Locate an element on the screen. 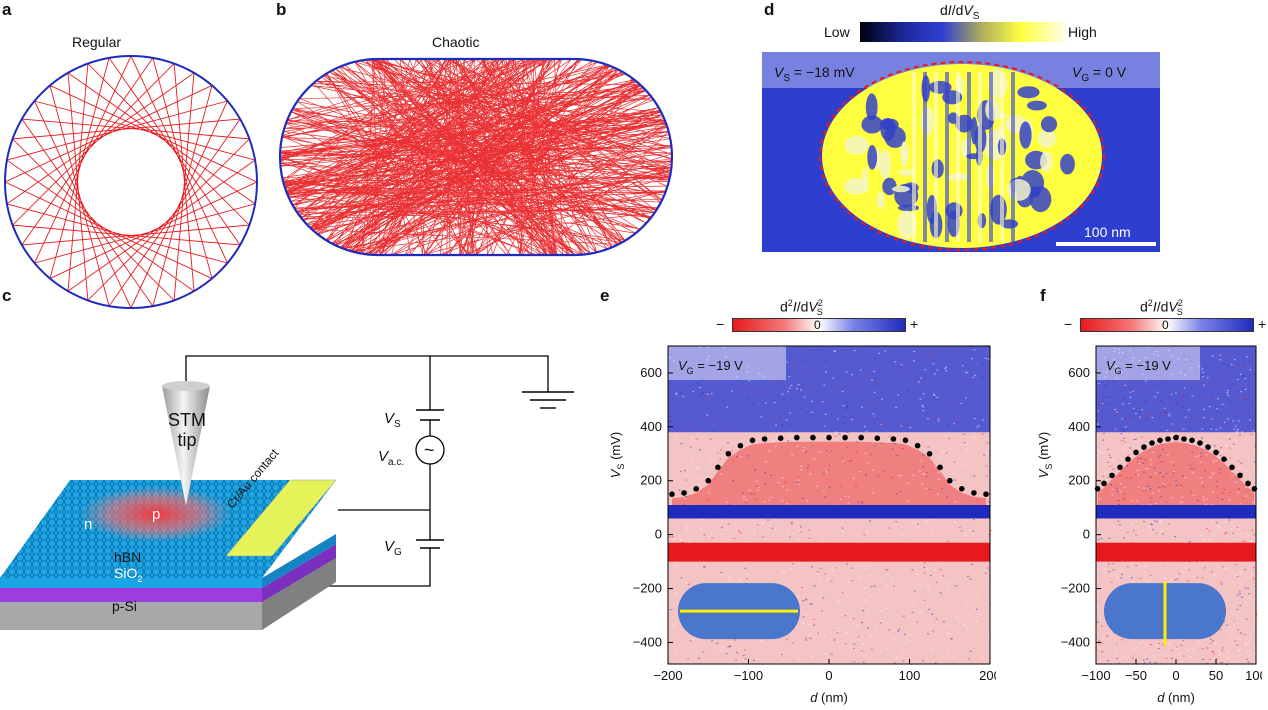  f-colorbar-zero: 0 is located at coordinates (1165, 325).